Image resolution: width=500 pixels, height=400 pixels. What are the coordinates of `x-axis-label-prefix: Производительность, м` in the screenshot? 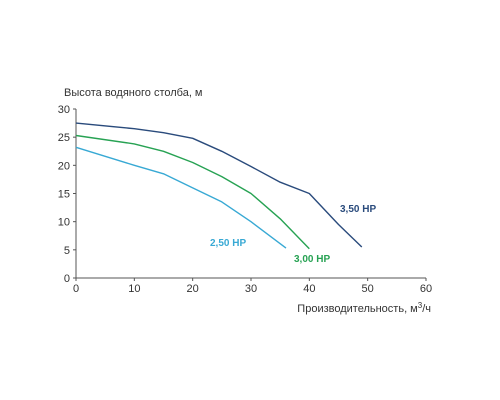 It's located at (357, 309).